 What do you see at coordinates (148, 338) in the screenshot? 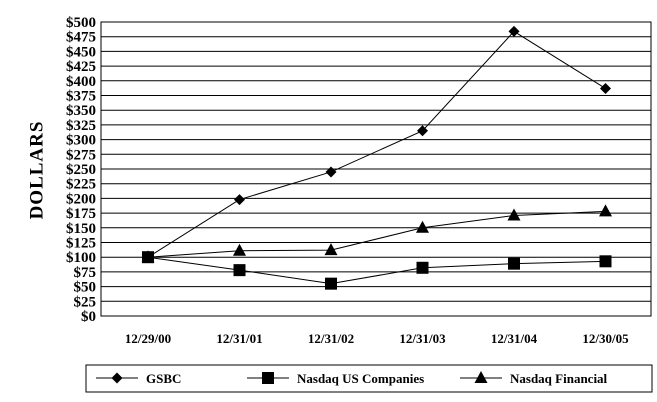
I see `x-tick-label: 12/29/00` at bounding box center [148, 338].